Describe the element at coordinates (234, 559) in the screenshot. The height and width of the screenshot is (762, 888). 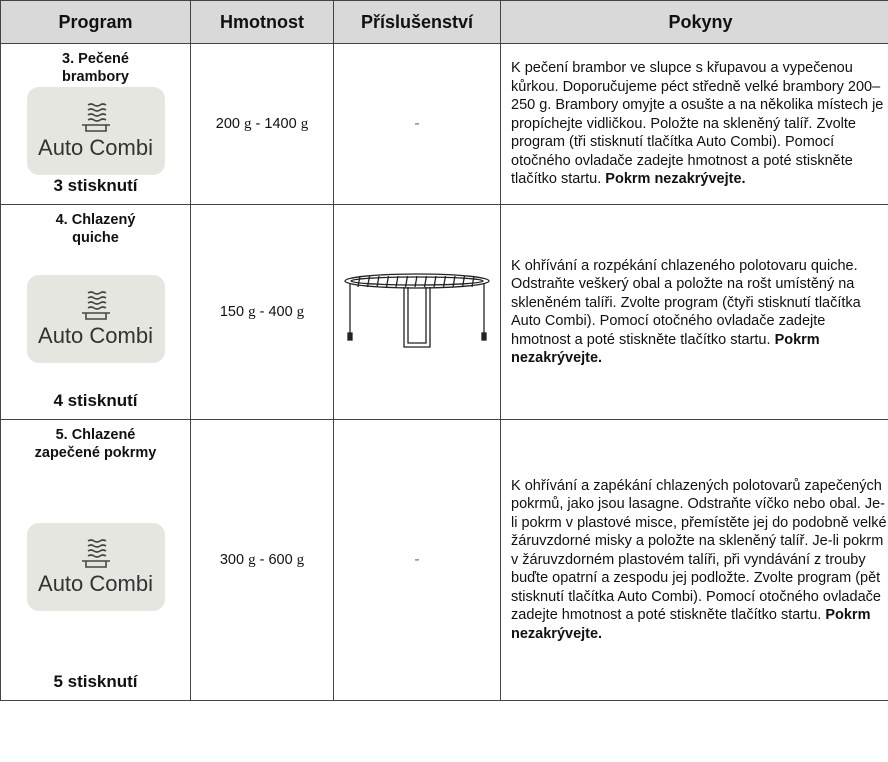
I see `weight-part: 300` at that location.